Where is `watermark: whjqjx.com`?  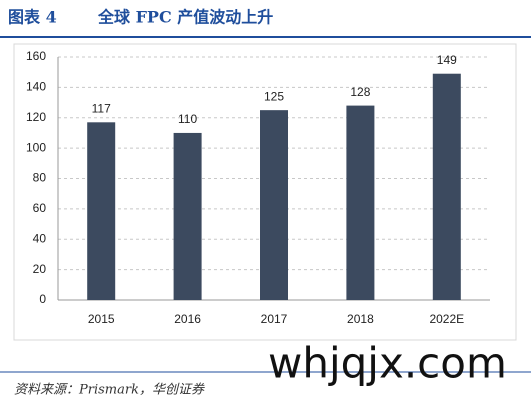 watermark: whjqjx.com is located at coordinates (387, 363).